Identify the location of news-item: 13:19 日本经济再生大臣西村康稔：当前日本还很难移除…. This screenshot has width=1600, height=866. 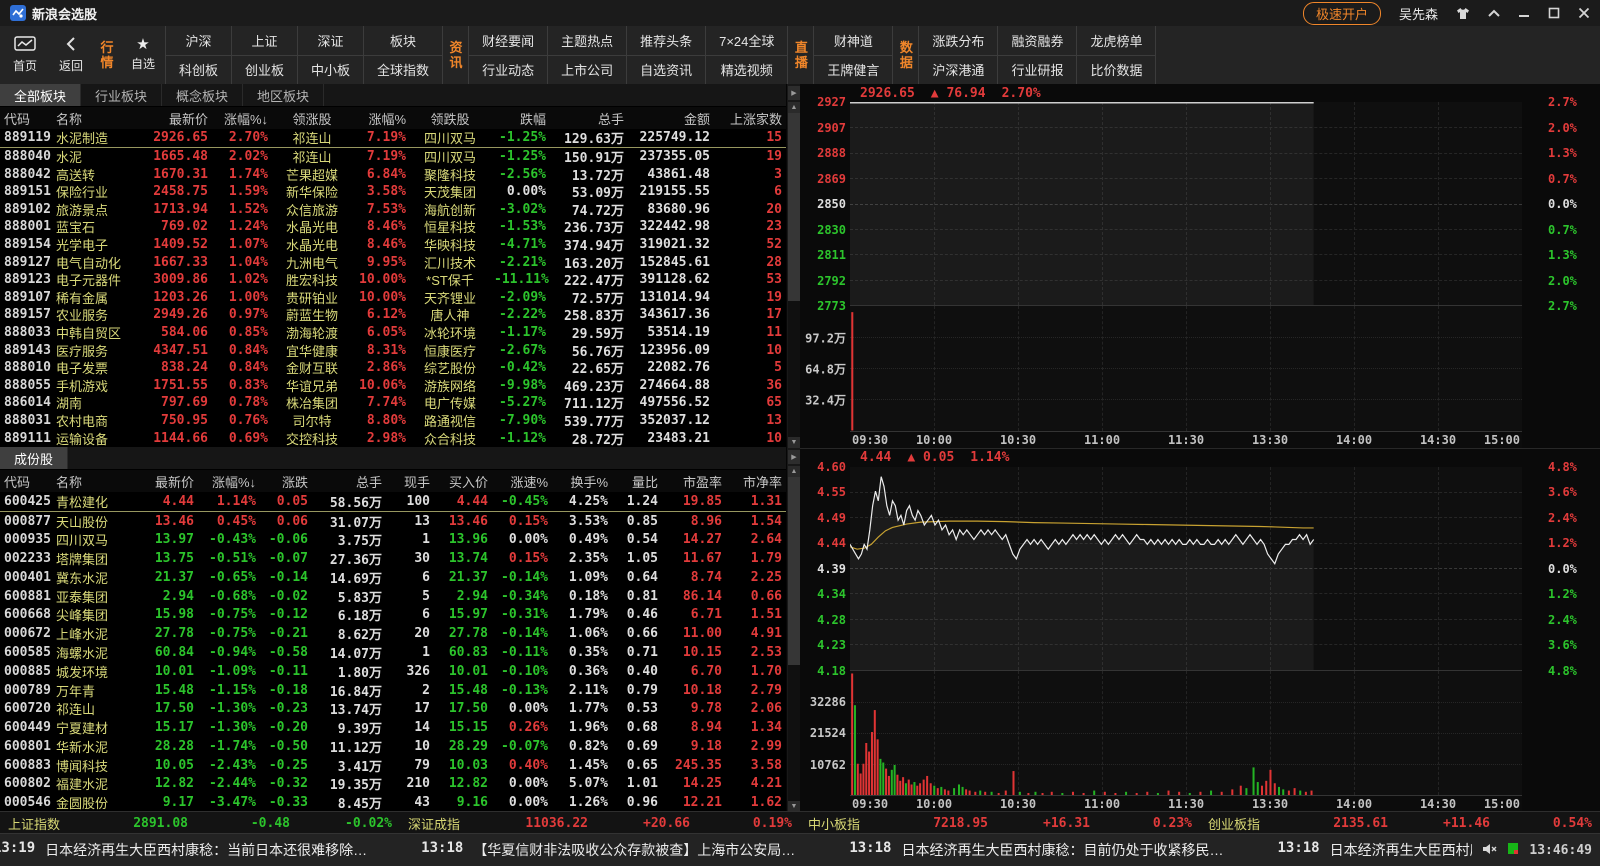
(183, 850).